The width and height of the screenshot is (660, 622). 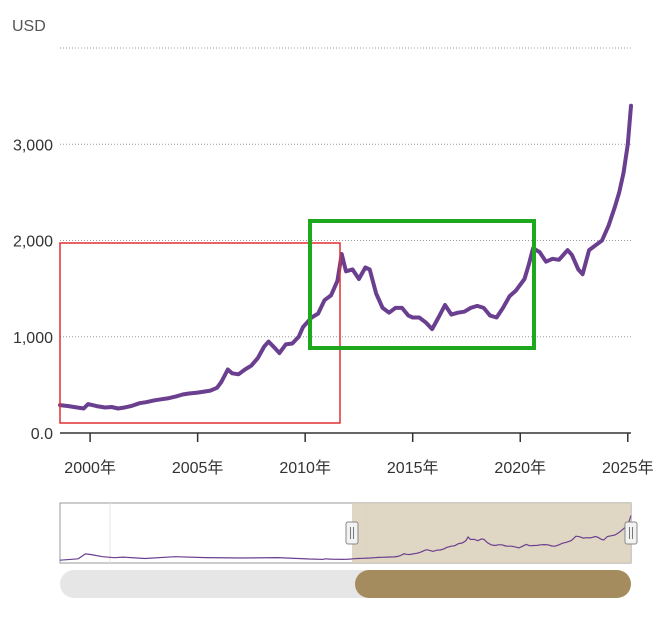 I want to click on scrollbar-thumb, so click(x=493, y=584).